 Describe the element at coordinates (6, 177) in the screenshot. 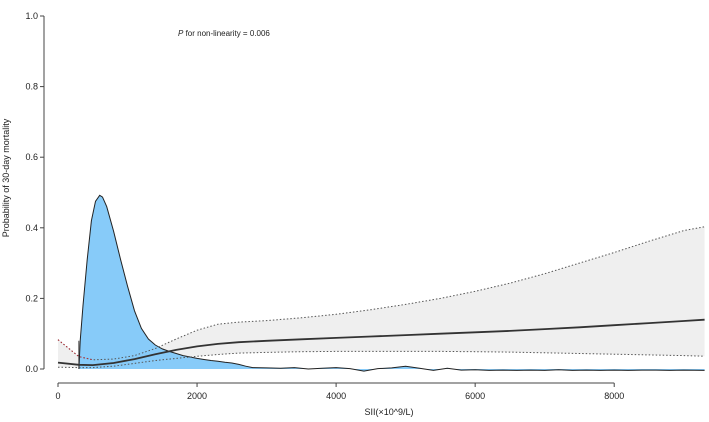

I see `y-axis-title: Probability of 30-day mortality` at that location.